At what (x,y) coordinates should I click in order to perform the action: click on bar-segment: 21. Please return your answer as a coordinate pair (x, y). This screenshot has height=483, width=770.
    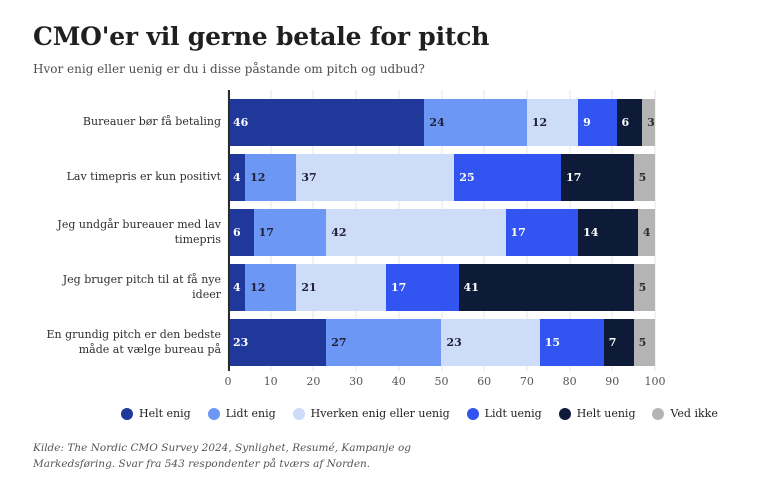
    Looking at the image, I should click on (341, 287).